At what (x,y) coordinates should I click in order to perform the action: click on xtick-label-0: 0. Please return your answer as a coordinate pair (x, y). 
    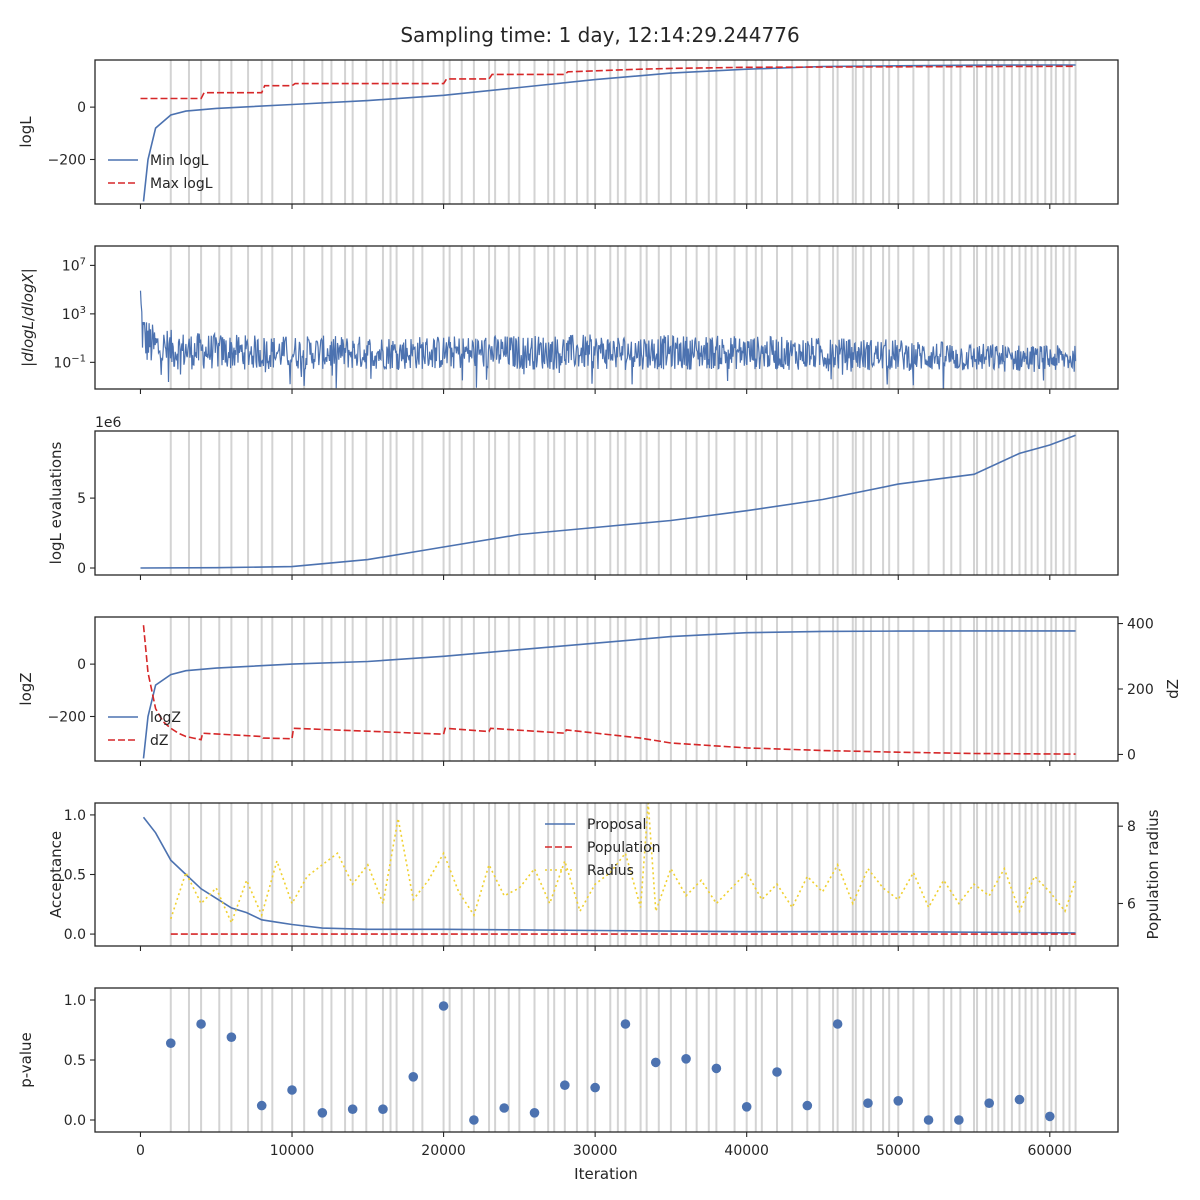
    Looking at the image, I should click on (140, 1151).